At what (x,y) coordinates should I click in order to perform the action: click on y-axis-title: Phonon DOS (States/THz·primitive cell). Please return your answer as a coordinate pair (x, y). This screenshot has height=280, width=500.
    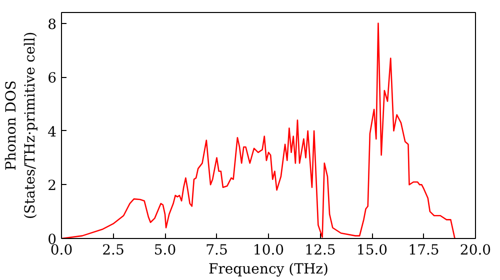
    Looking at the image, I should click on (21, 126).